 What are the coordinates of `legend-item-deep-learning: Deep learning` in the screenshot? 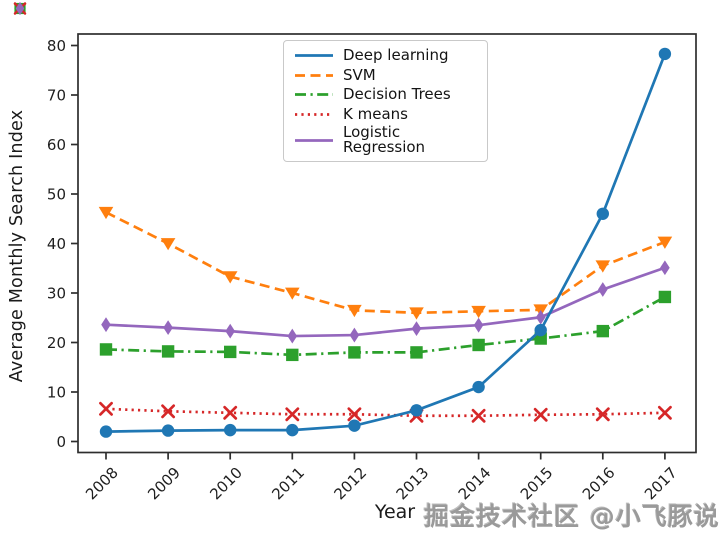 It's located at (385, 55).